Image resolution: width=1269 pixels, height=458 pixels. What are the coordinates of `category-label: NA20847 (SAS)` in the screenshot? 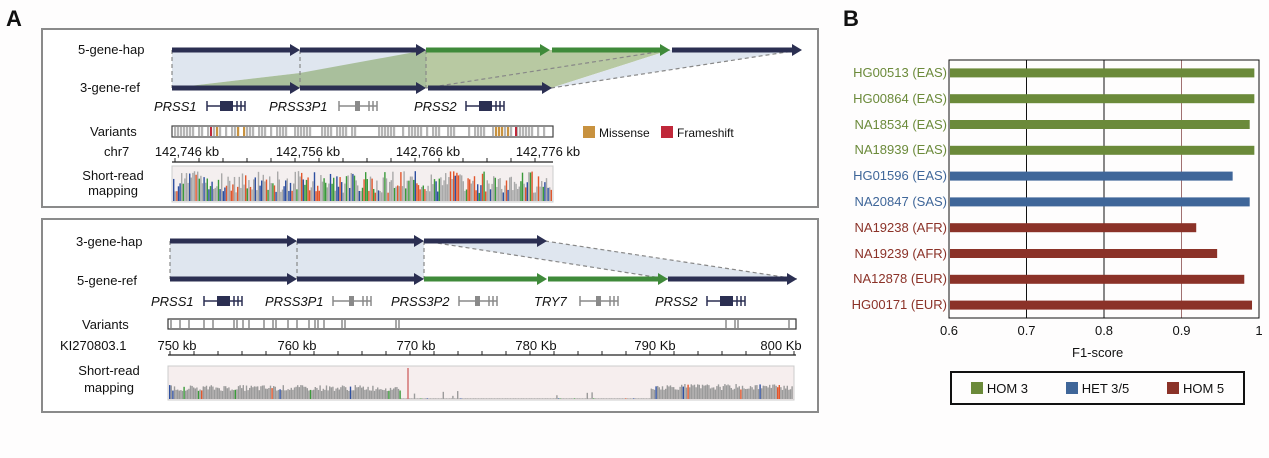 It's located at (901, 201).